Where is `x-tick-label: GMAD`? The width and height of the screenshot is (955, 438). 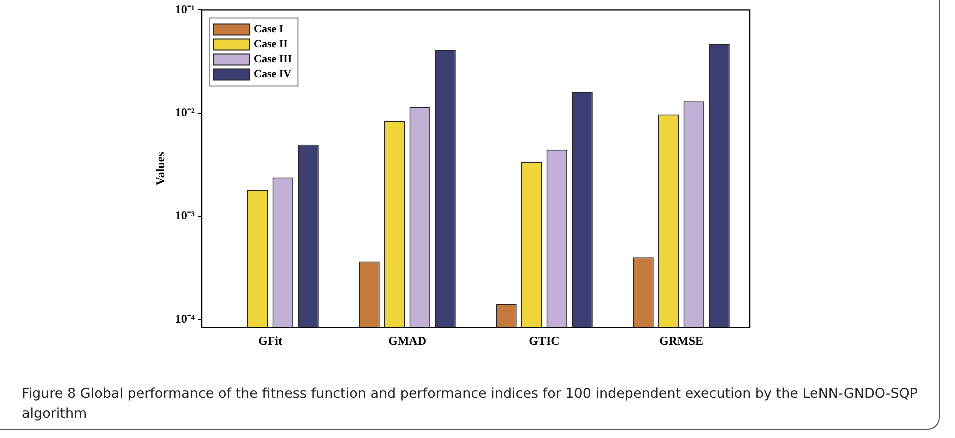
x-tick-label: GMAD is located at coordinates (407, 341).